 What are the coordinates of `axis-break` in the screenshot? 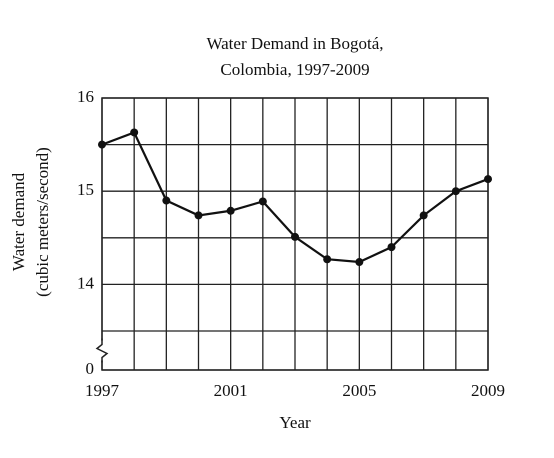 It's located at (102, 350).